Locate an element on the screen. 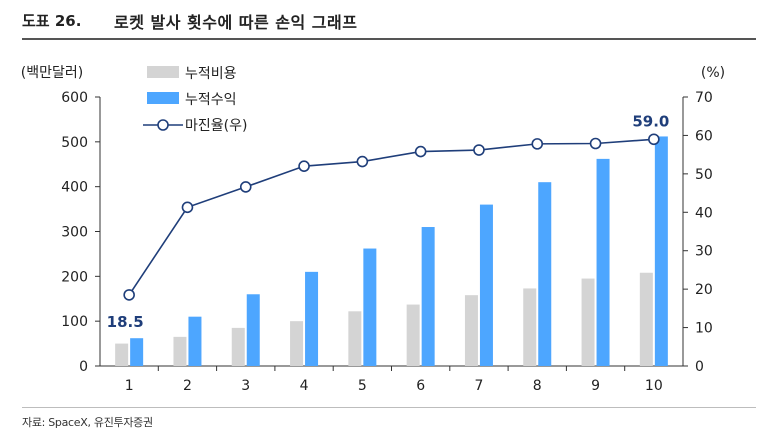 The image size is (773, 440). y-right-tick-label: 70 is located at coordinates (704, 98).